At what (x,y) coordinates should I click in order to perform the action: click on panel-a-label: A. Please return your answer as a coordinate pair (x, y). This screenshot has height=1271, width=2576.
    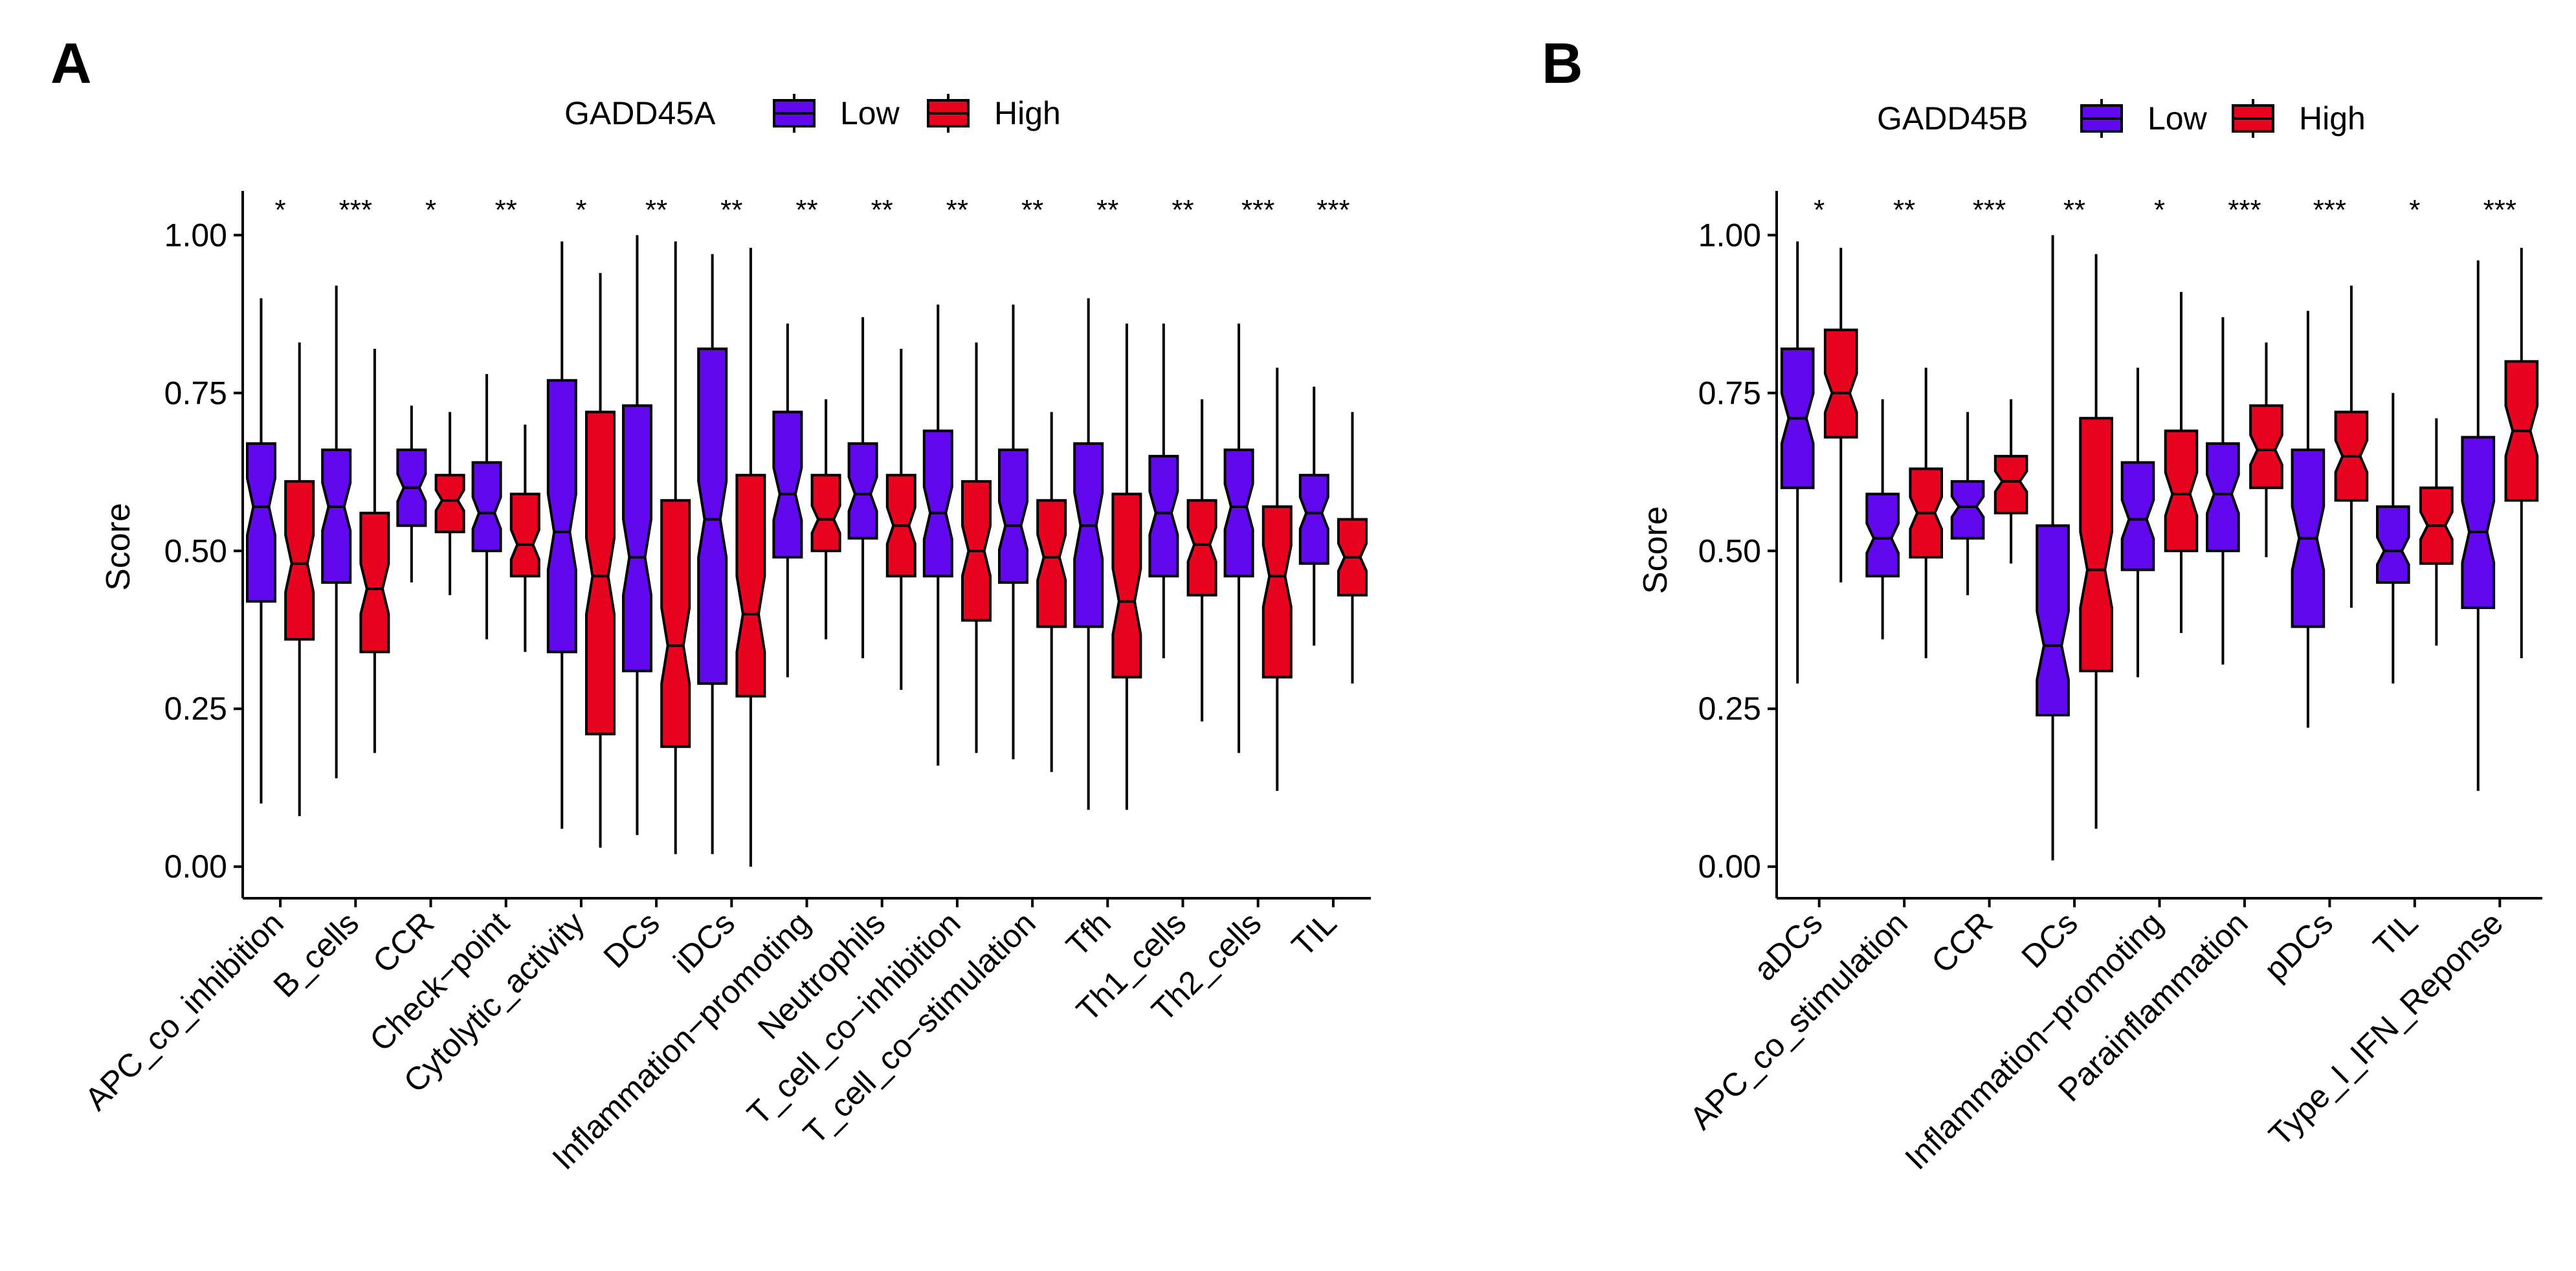
    Looking at the image, I should click on (71, 63).